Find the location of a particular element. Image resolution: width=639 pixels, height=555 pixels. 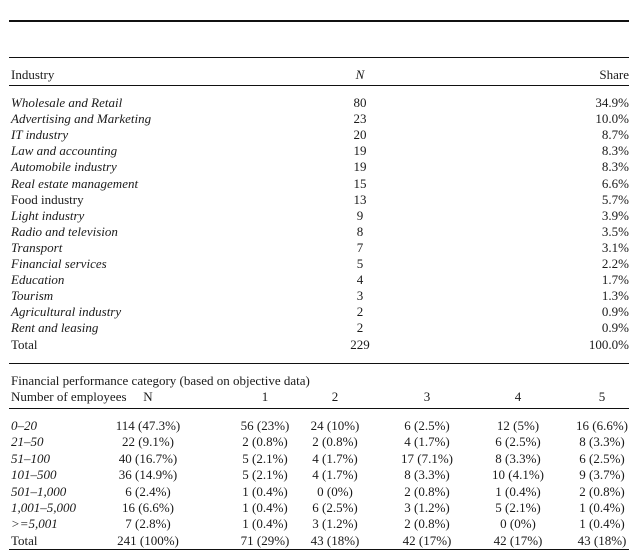

industry-n: 229 is located at coordinates (360, 344).